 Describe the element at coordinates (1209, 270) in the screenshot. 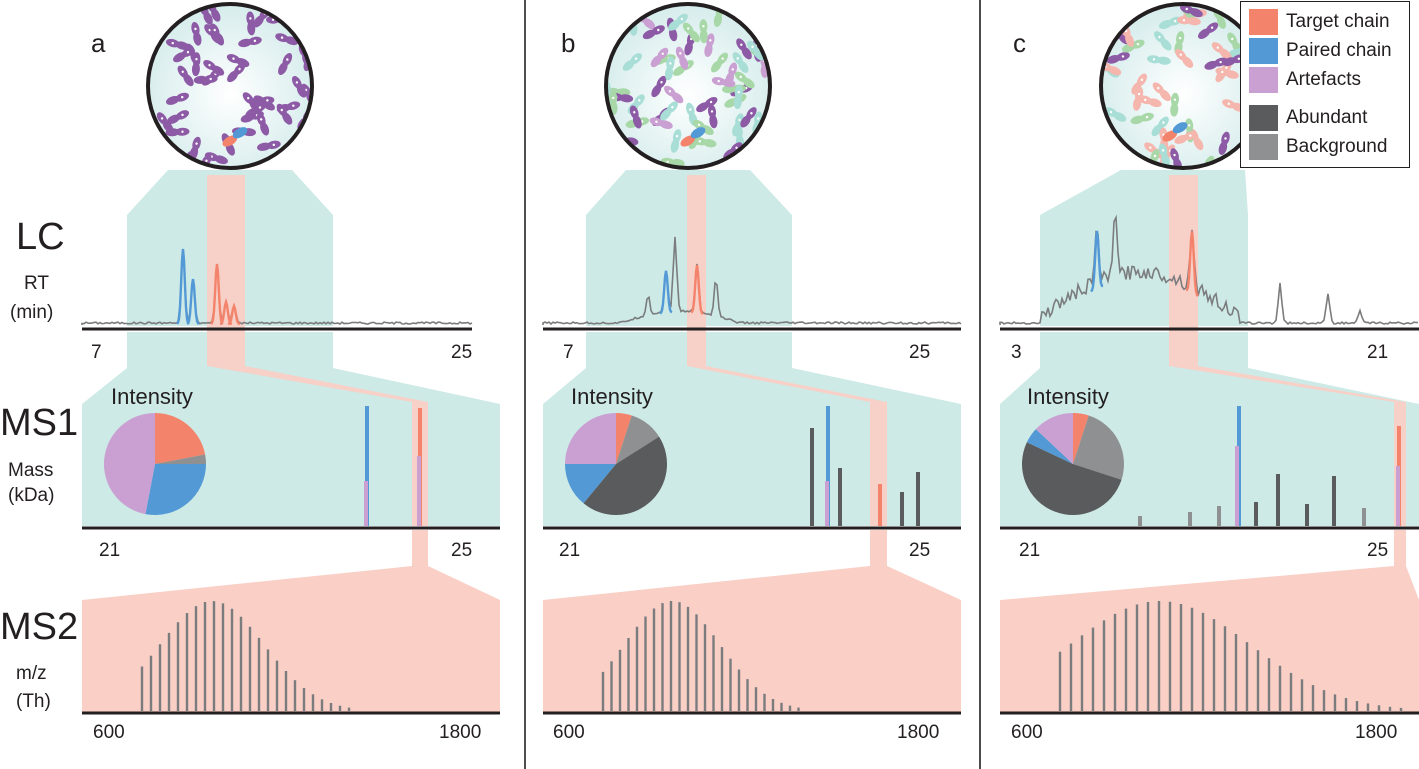

I see `panel-c-lc-trace` at that location.